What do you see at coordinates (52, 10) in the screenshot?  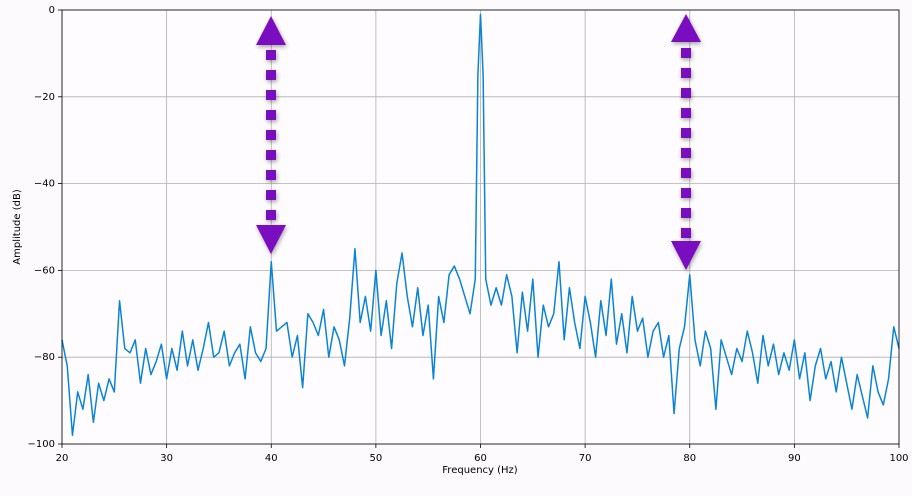 I see `y-tick-label: 0` at bounding box center [52, 10].